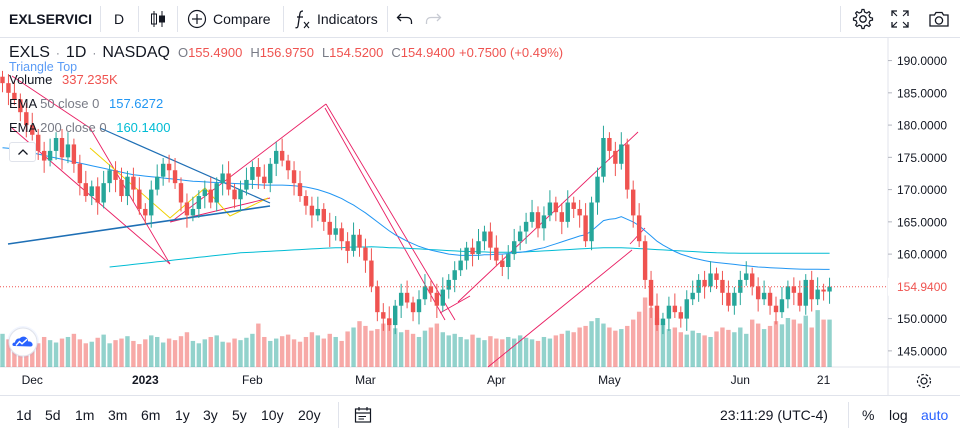 This screenshot has height=434, width=960. What do you see at coordinates (363, 415) in the screenshot?
I see `goto-date-button` at bounding box center [363, 415].